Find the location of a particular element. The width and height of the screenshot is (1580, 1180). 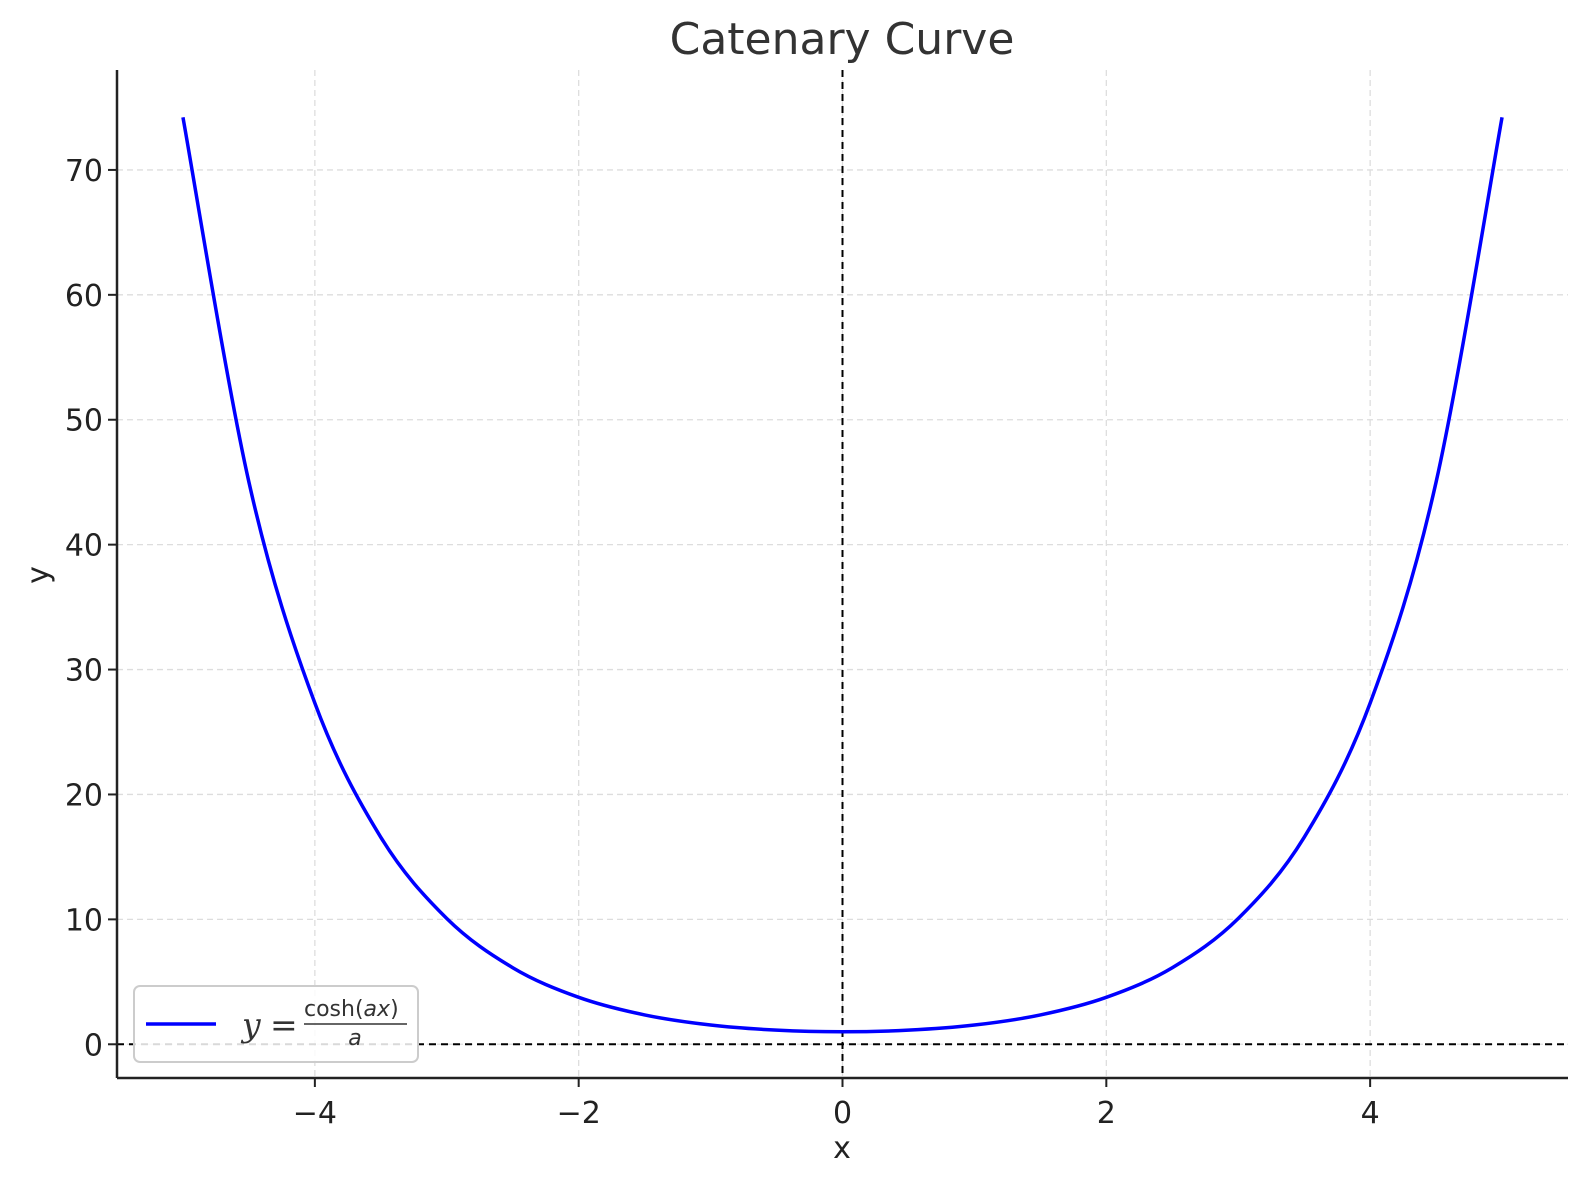

legend-numerator-func: cosh( is located at coordinates (334, 1009).